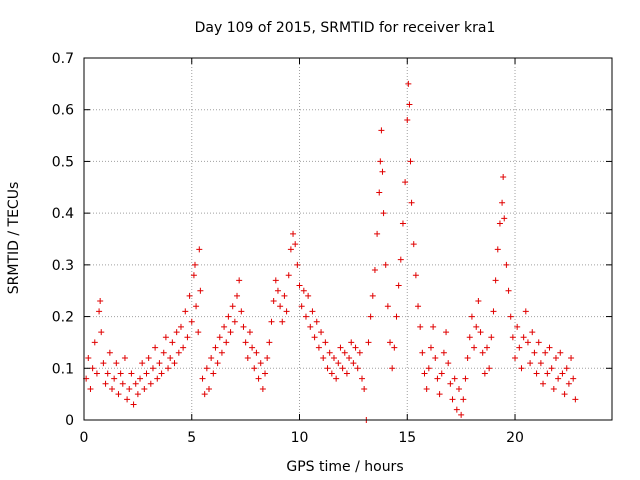 Image resolution: width=640 pixels, height=480 pixels. Describe the element at coordinates (344, 467) in the screenshot. I see `x-axis-label: GPS time / hours` at that location.